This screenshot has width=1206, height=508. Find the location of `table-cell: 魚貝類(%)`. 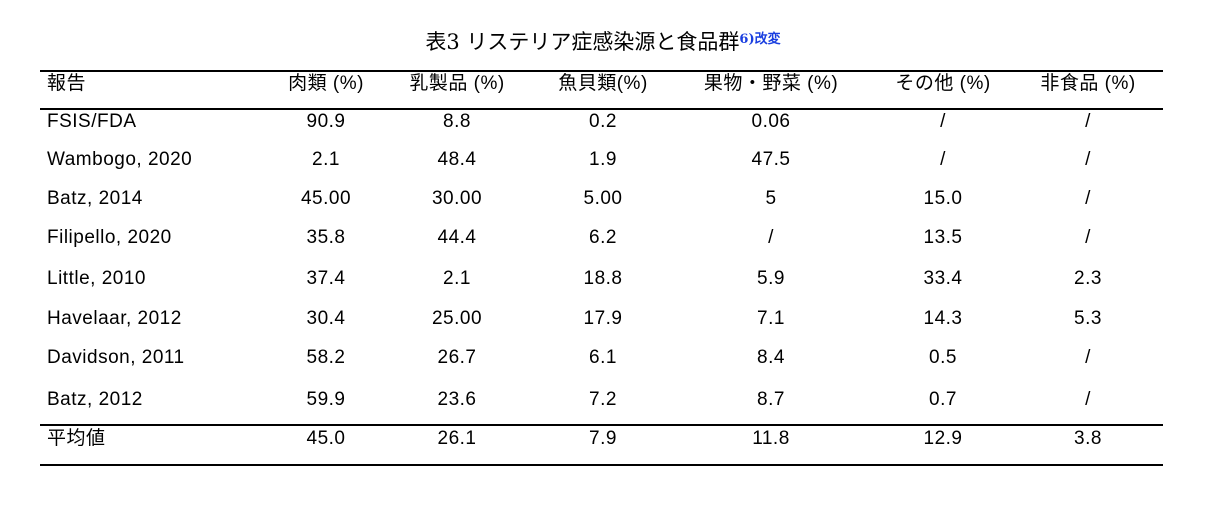

table-cell: 魚貝類(%) is located at coordinates (603, 83).